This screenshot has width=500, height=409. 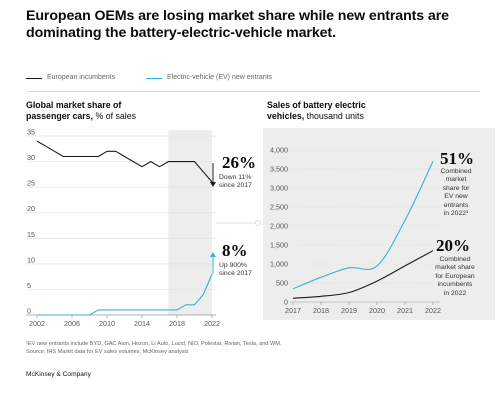 What do you see at coordinates (59, 116) in the screenshot?
I see `left-chart-title-line2: passenger cars,` at bounding box center [59, 116].